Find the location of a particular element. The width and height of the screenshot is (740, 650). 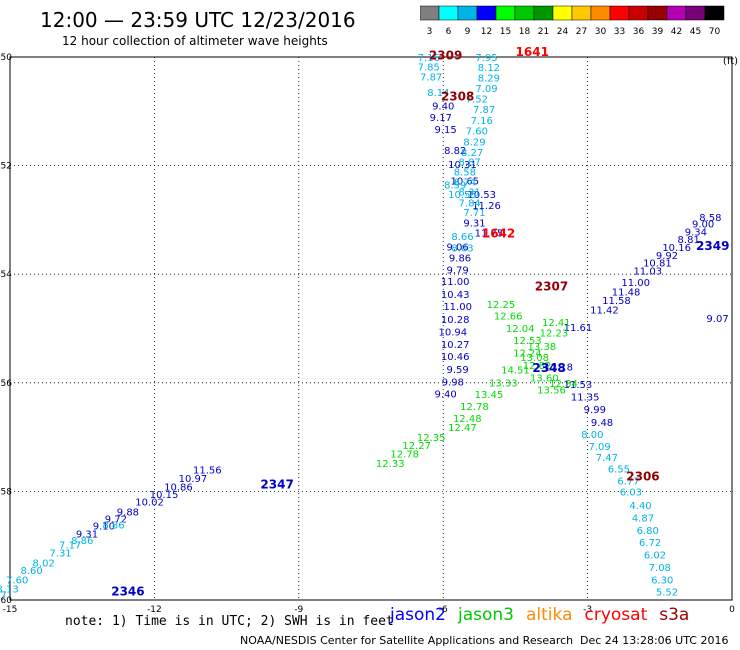

y-tick-label: -60 is located at coordinates (6, 601).